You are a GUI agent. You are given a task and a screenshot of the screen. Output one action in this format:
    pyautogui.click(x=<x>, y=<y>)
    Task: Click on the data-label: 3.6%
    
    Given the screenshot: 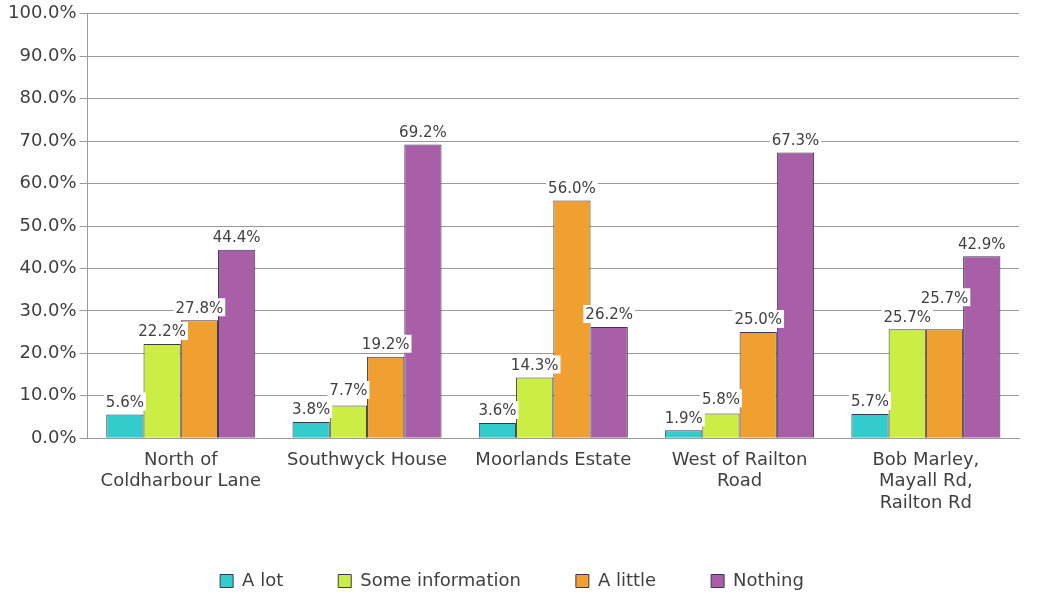 What is the action you would take?
    pyautogui.click(x=497, y=410)
    